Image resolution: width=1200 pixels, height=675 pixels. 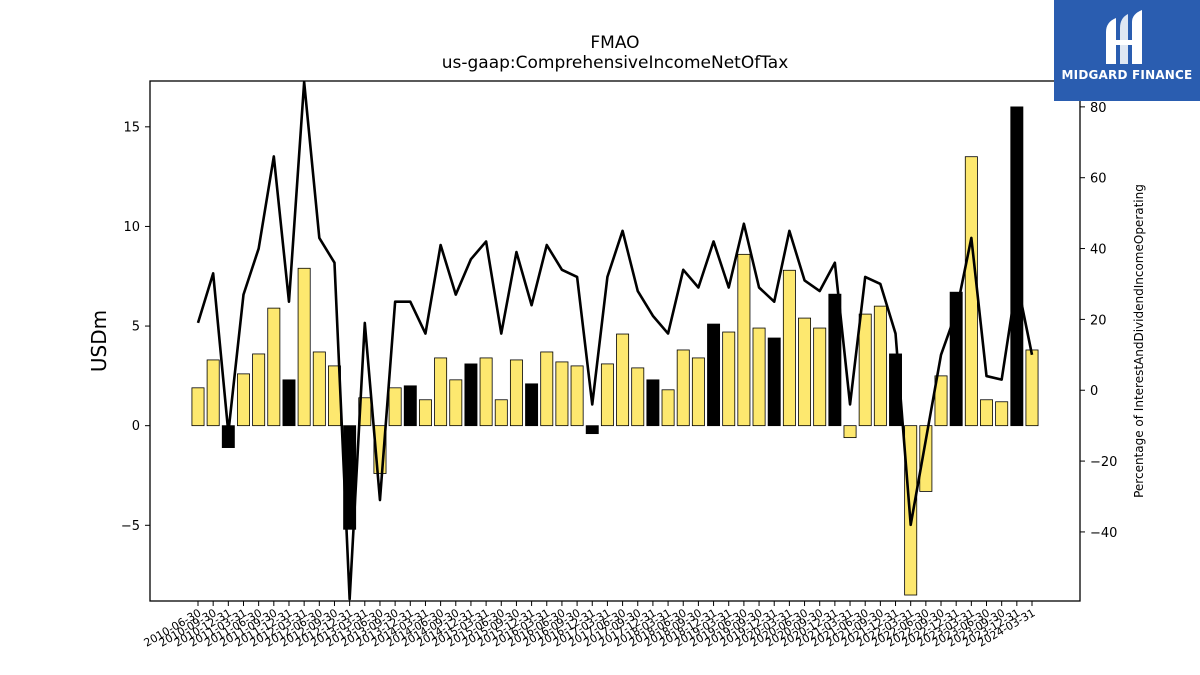 I want to click on logo-text: MIDGARD FINANCE, so click(x=1127, y=75).